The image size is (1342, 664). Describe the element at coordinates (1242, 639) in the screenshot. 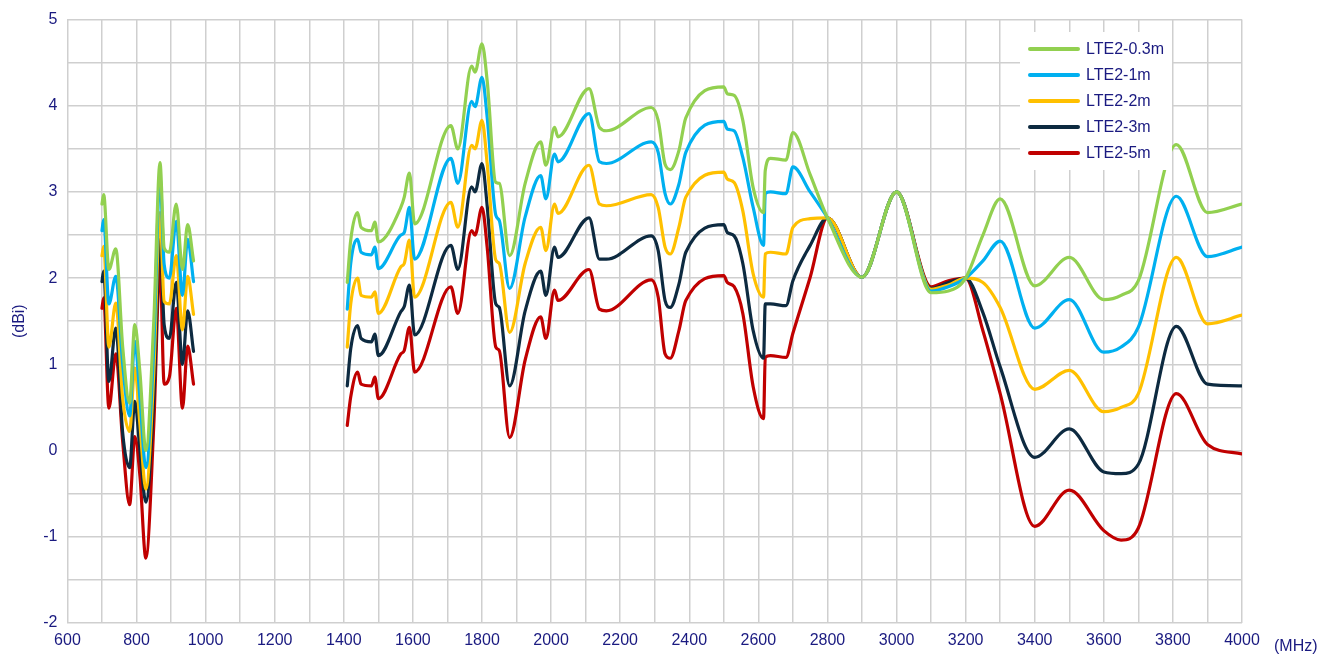

I see `x-tick-label: 4000` at that location.